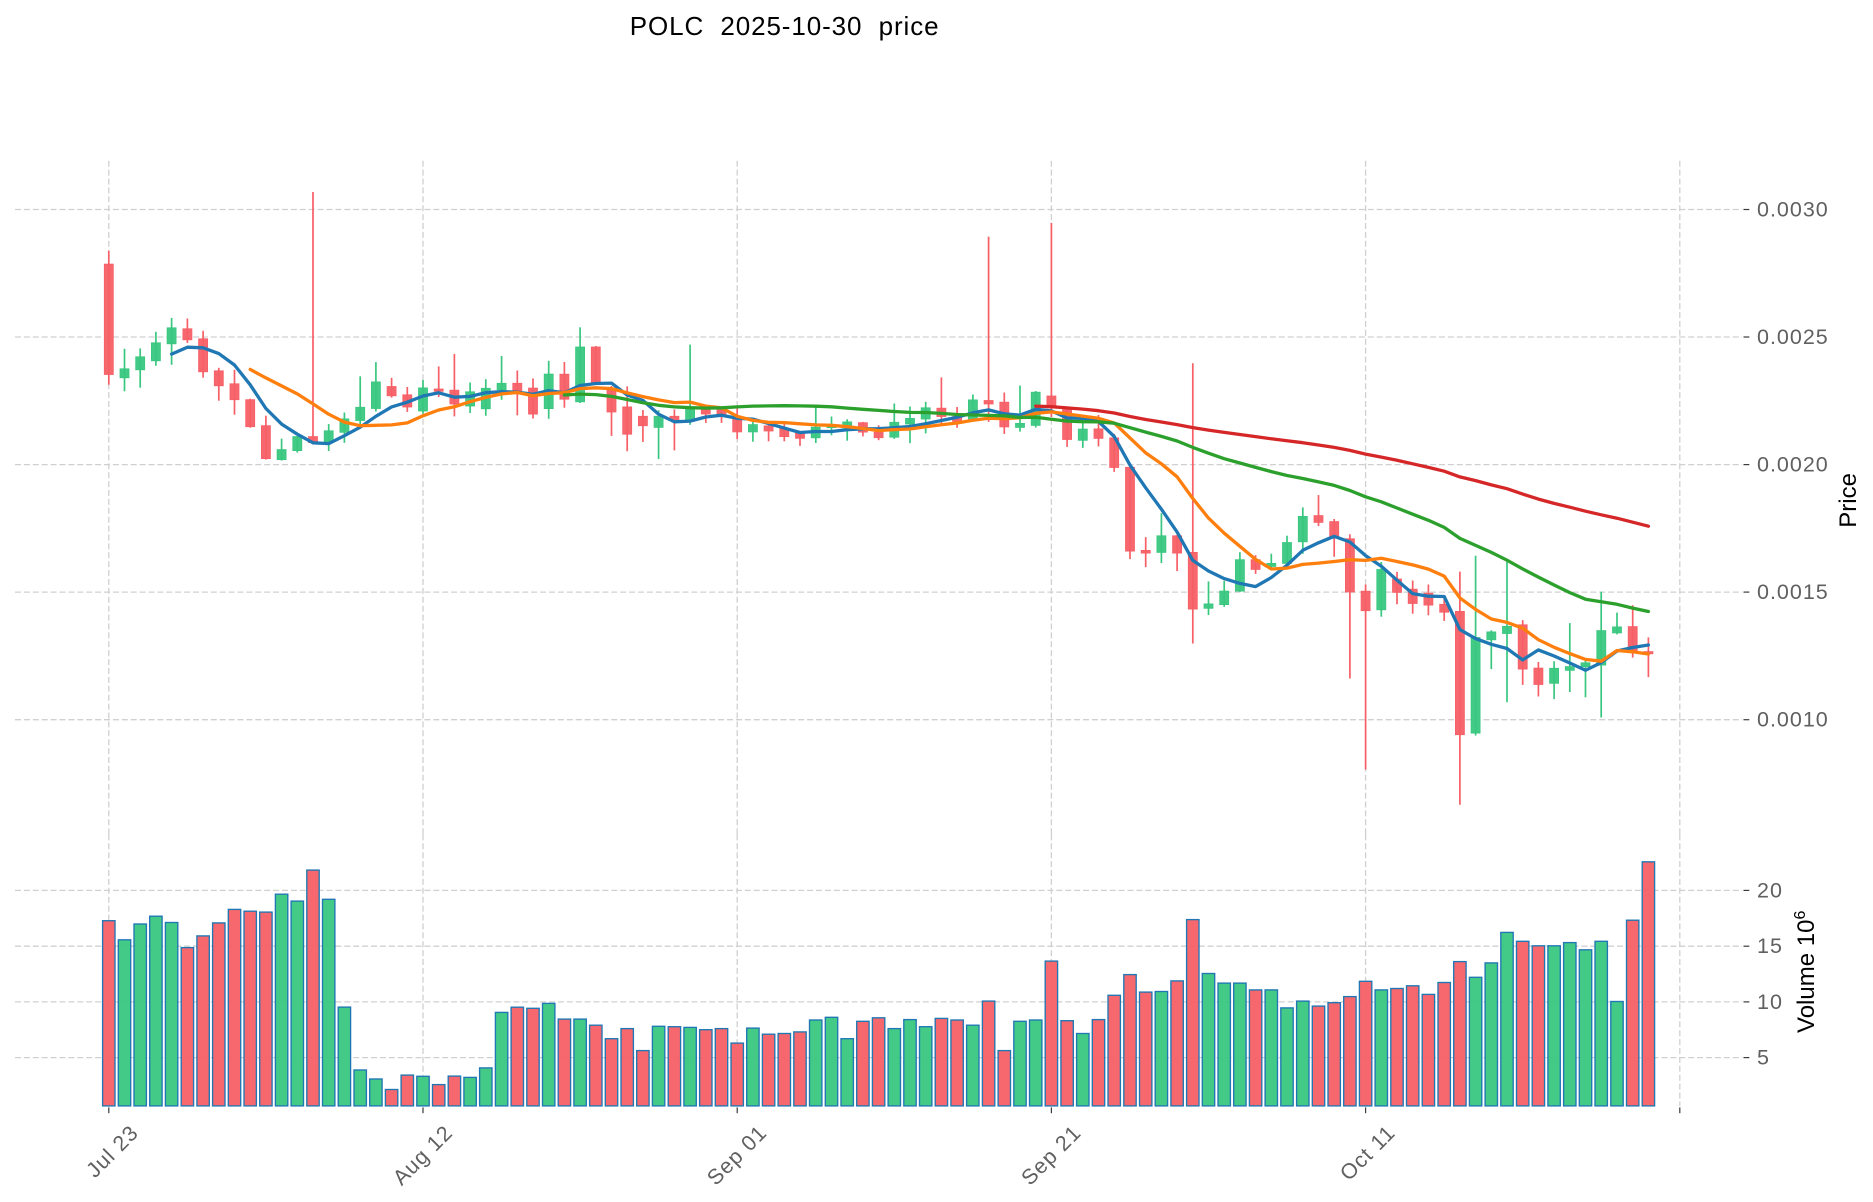 This screenshot has height=1202, width=1873. I want to click on svg-text: Volume 106, so click(1806, 972).